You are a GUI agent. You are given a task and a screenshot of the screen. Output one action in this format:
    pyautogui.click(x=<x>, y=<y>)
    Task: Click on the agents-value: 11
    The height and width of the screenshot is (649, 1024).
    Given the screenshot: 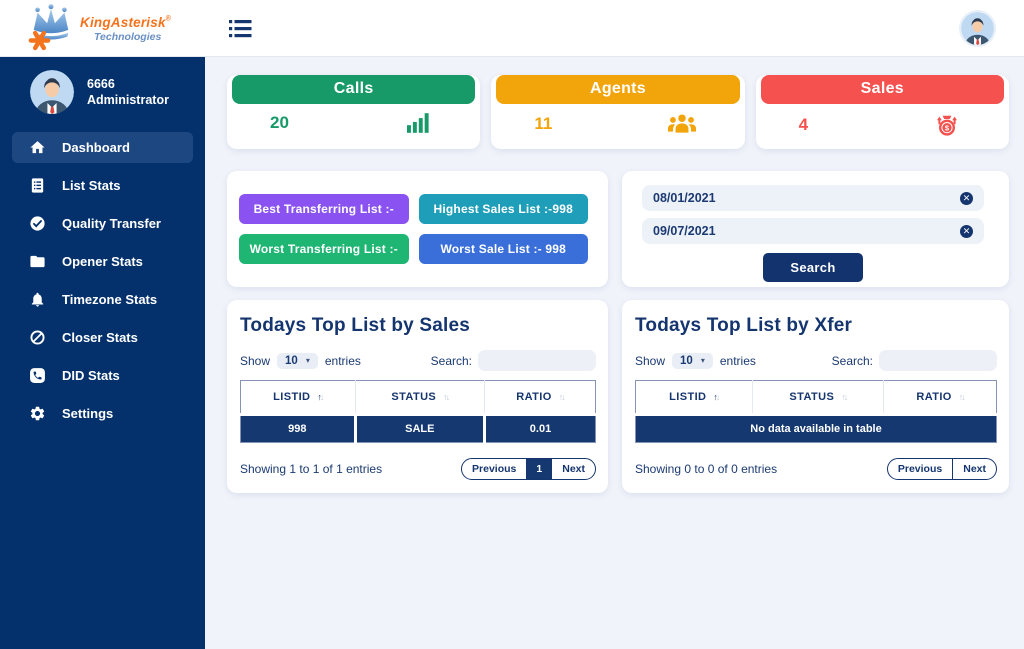 What is the action you would take?
    pyautogui.click(x=543, y=123)
    